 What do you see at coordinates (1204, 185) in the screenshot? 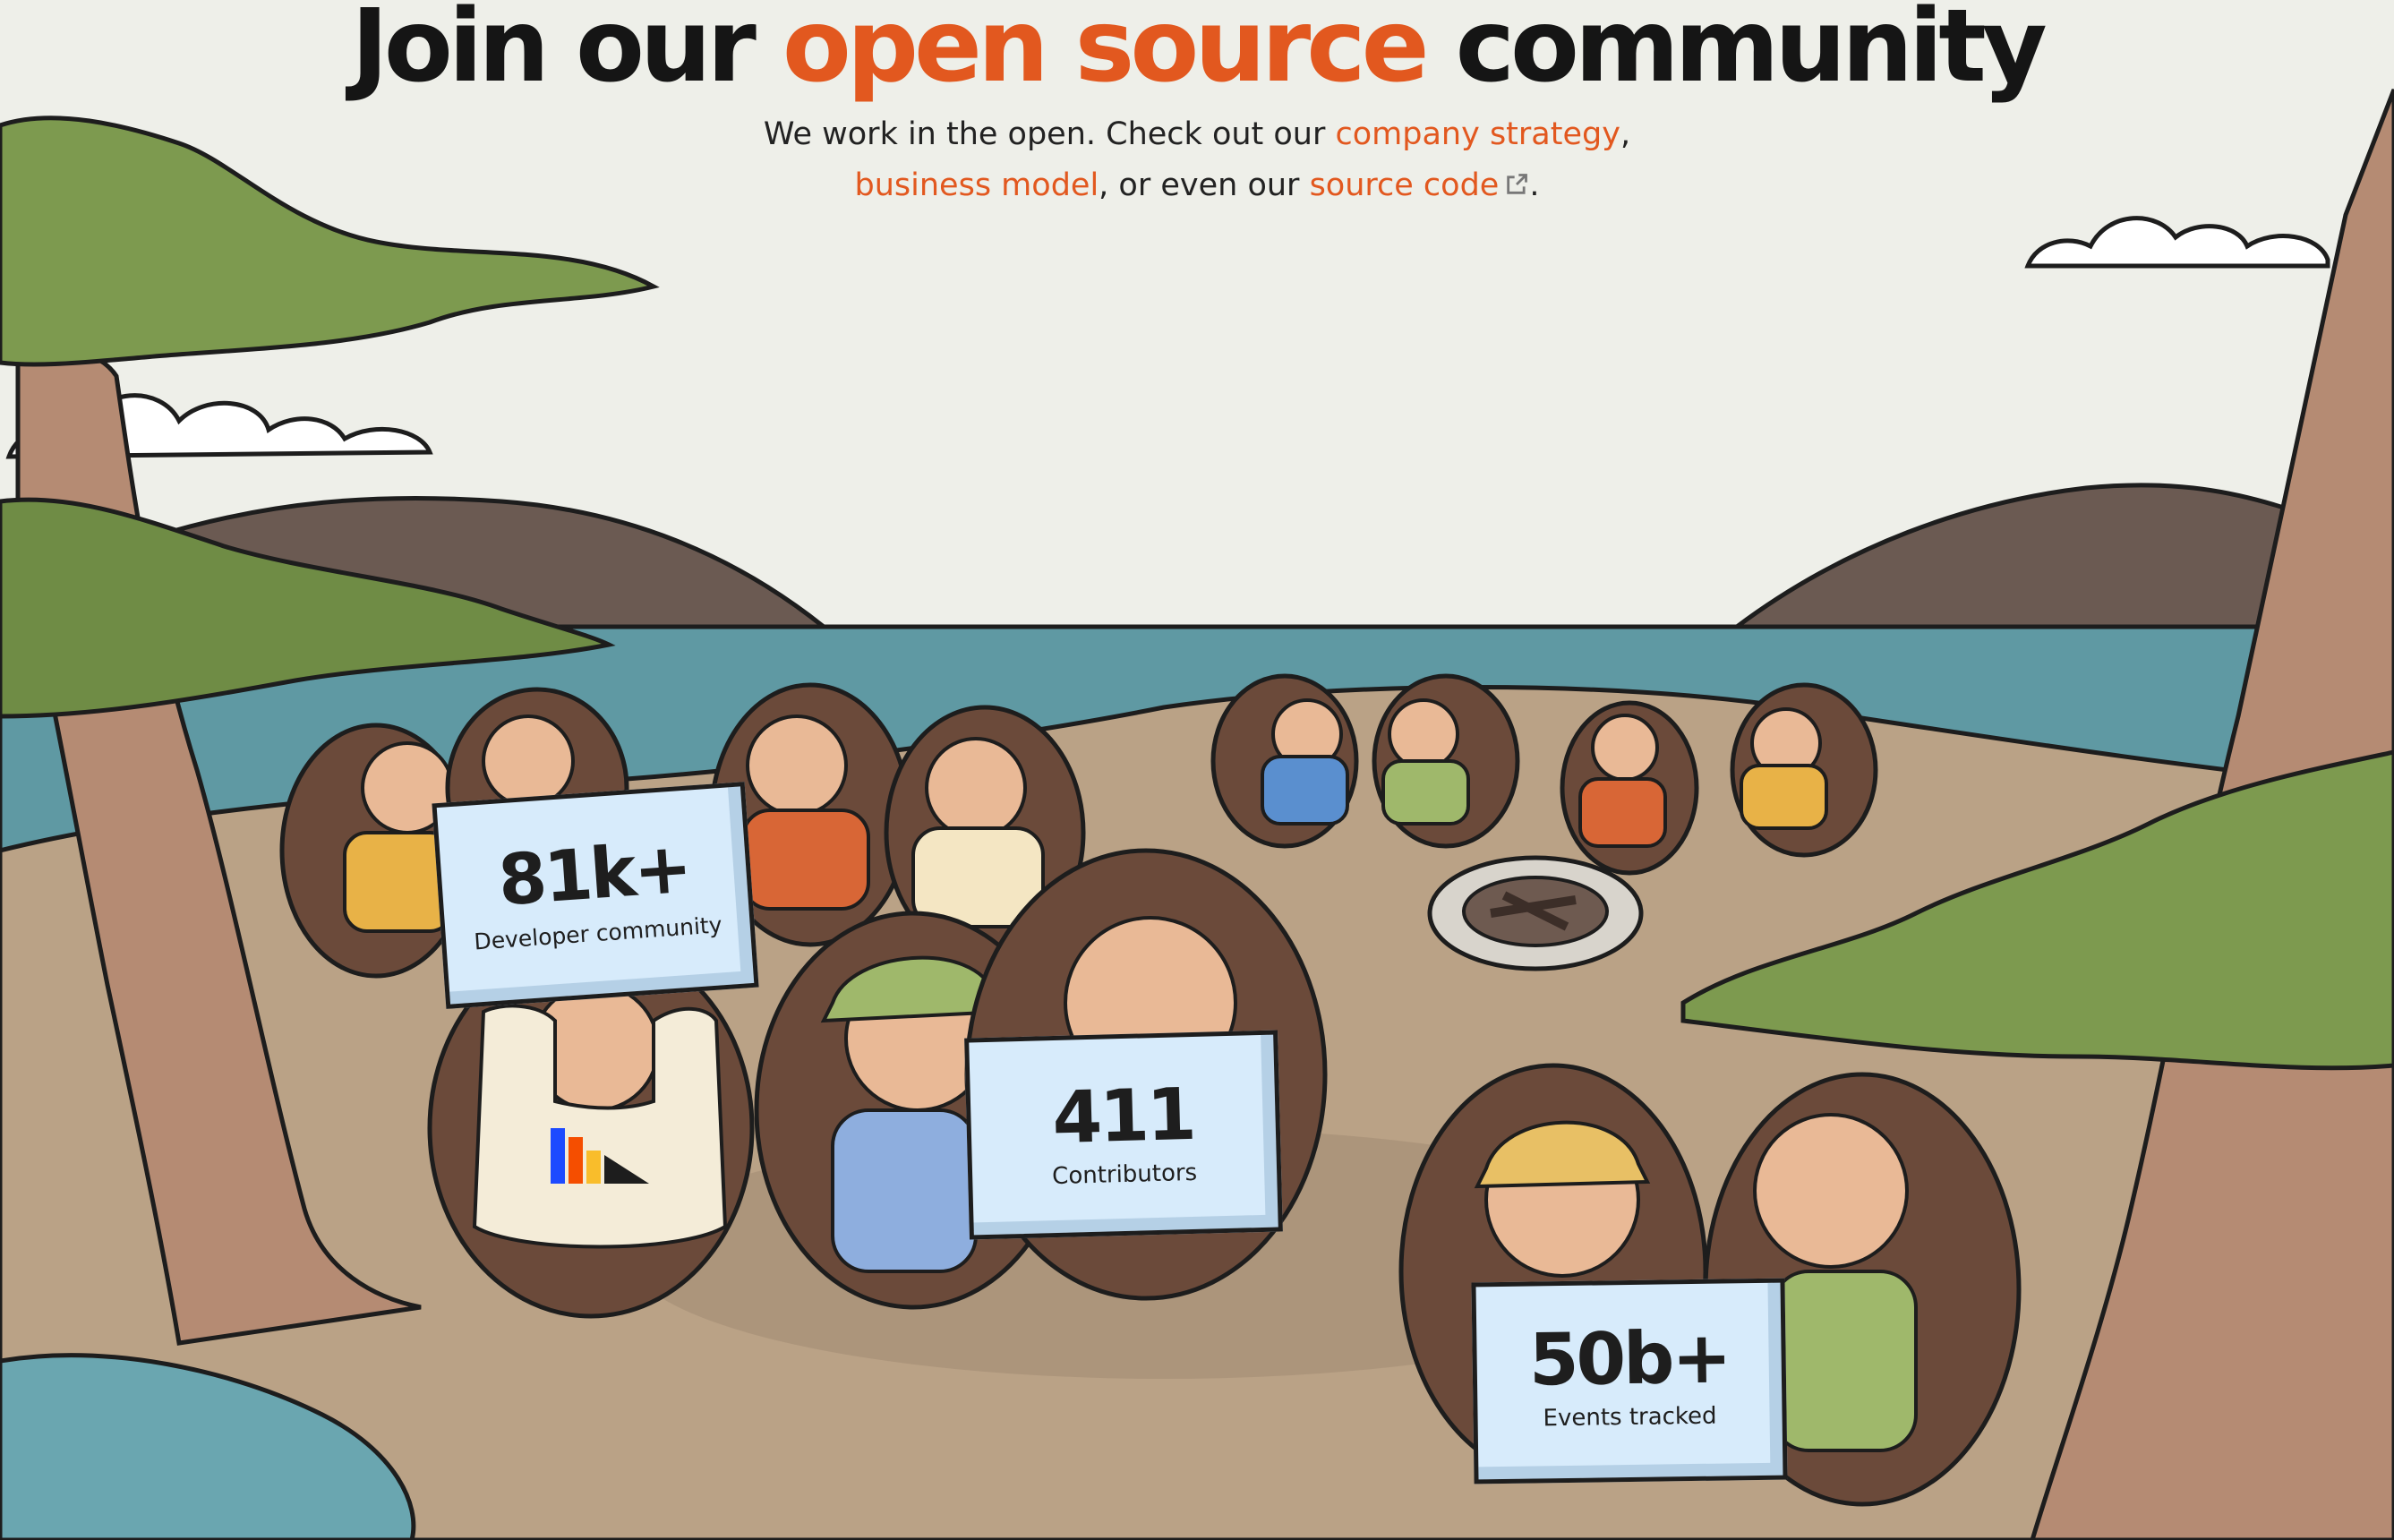
I see `intro-text-3: , or even our` at bounding box center [1204, 185].